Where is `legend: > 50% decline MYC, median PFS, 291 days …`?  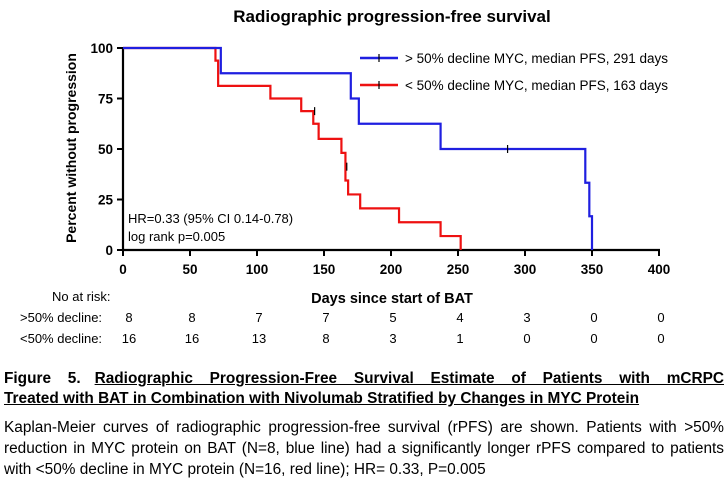 legend: > 50% decline MYC, median PFS, 291 days … is located at coordinates (514, 72).